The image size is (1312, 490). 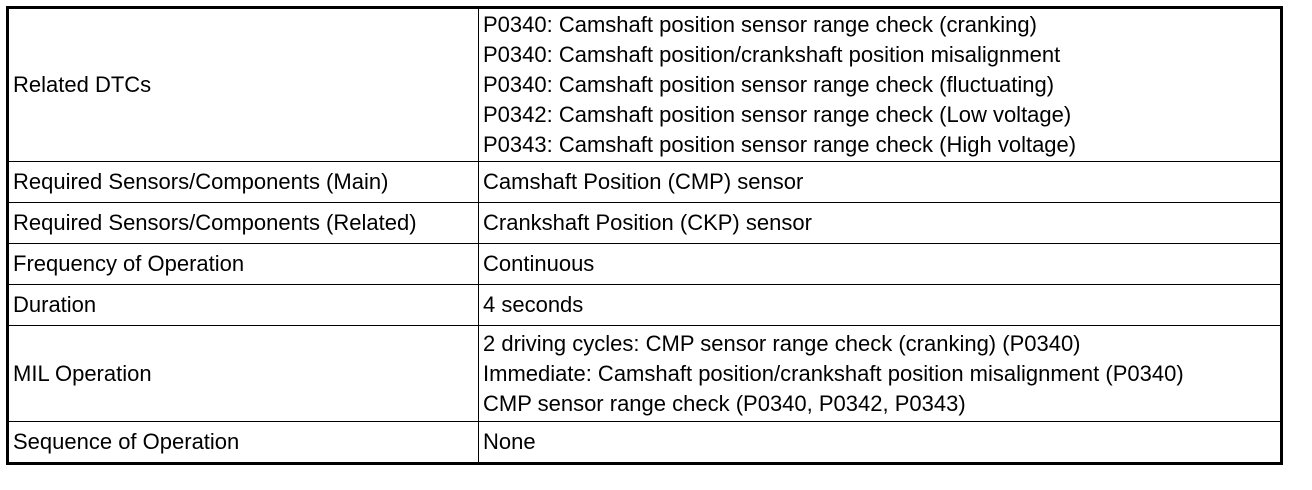 I want to click on row-label: Sequence of Operation, so click(x=243, y=442).